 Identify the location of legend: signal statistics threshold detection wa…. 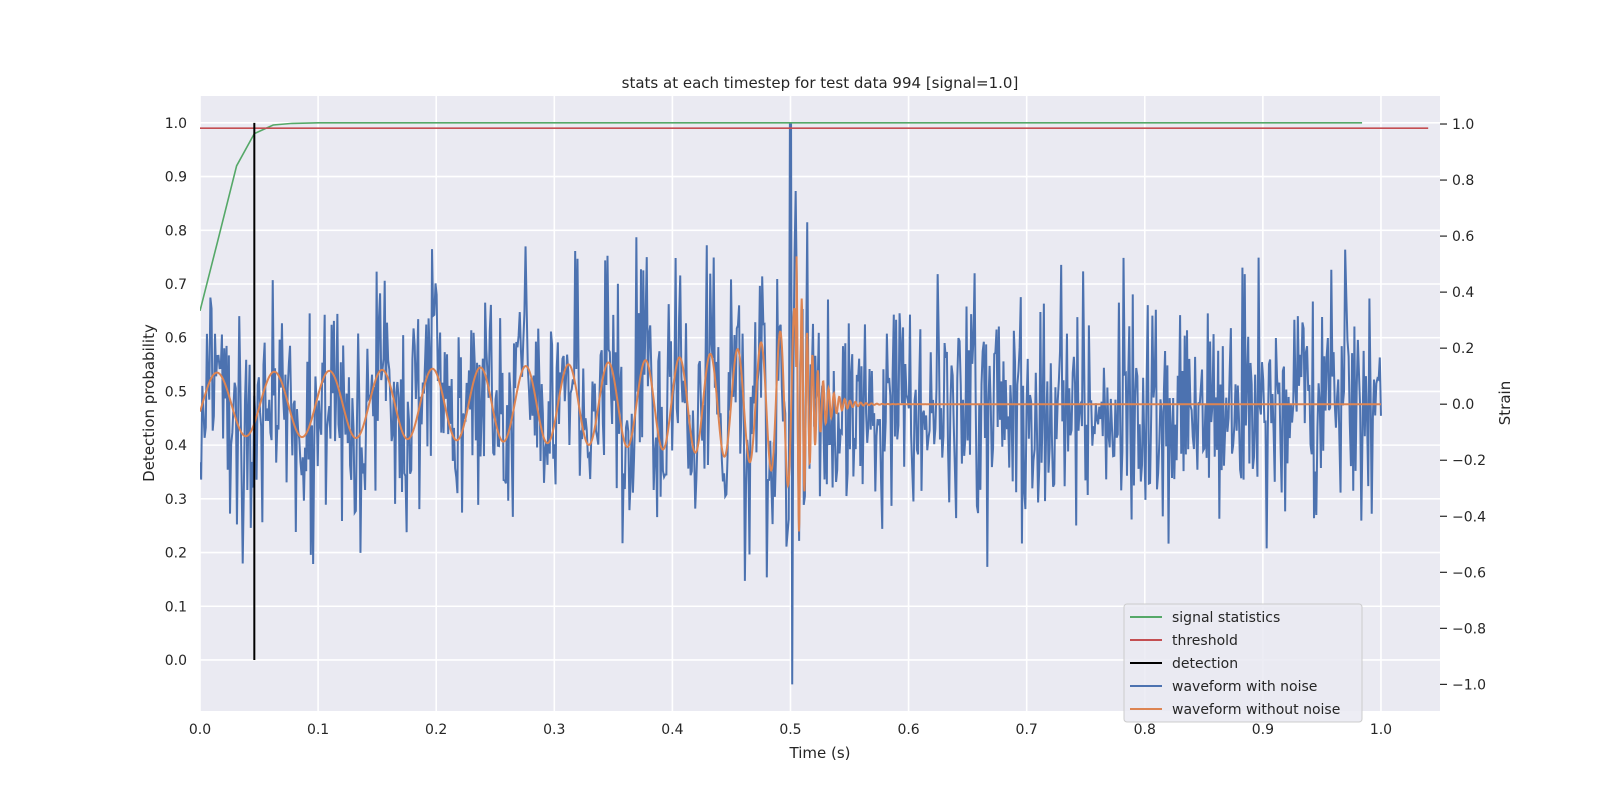
(1243, 663).